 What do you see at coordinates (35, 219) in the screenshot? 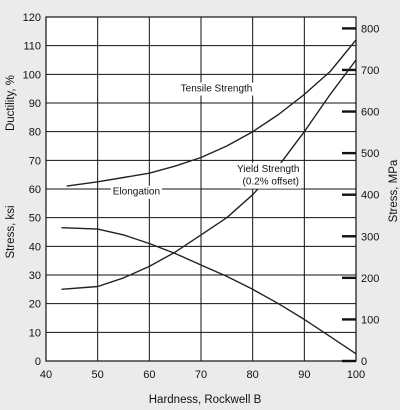
I see `y-left-tick-label: 50` at bounding box center [35, 219].